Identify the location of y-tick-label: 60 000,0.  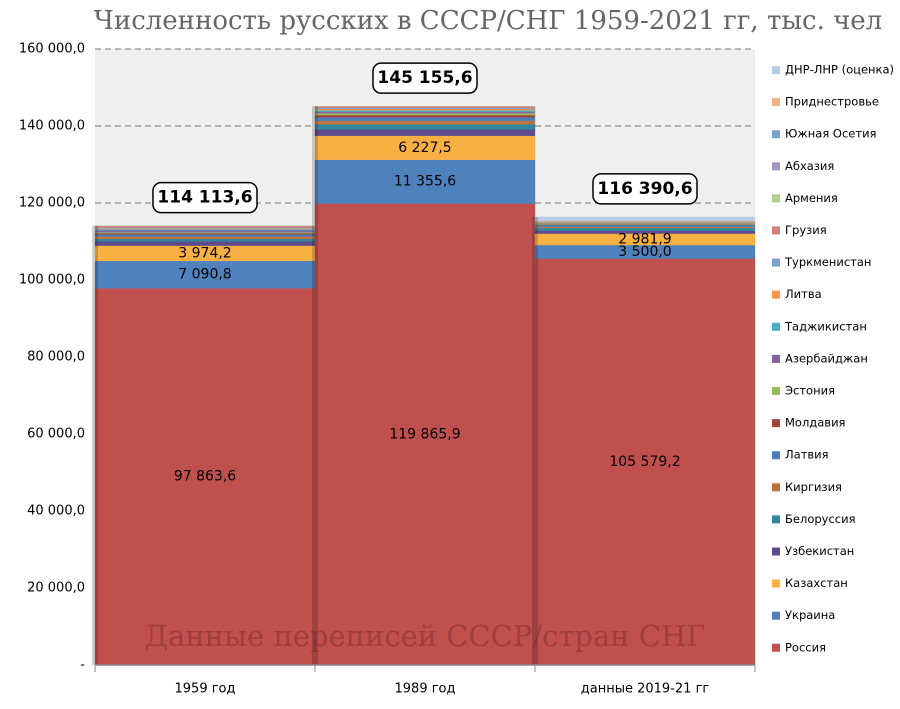
(56, 434).